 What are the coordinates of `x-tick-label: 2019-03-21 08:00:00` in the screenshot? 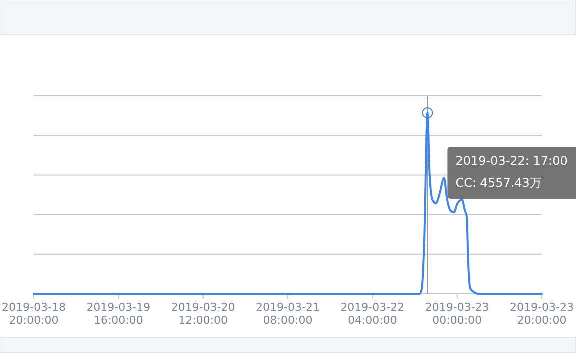 It's located at (288, 314).